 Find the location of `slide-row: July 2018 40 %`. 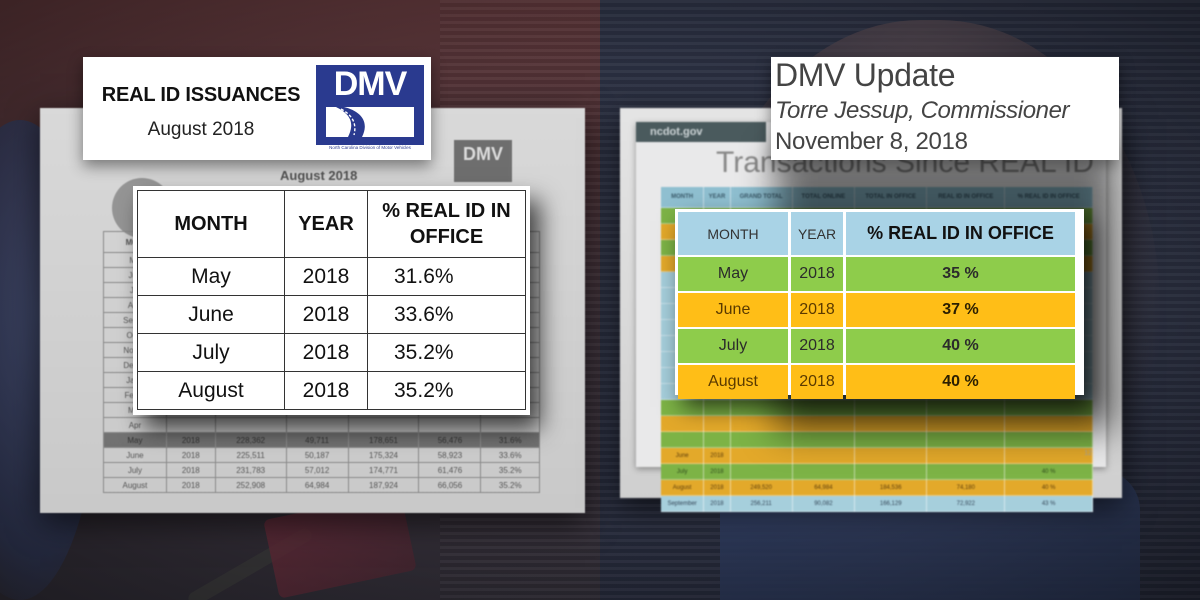

slide-row: July 2018 40 % is located at coordinates (877, 471).